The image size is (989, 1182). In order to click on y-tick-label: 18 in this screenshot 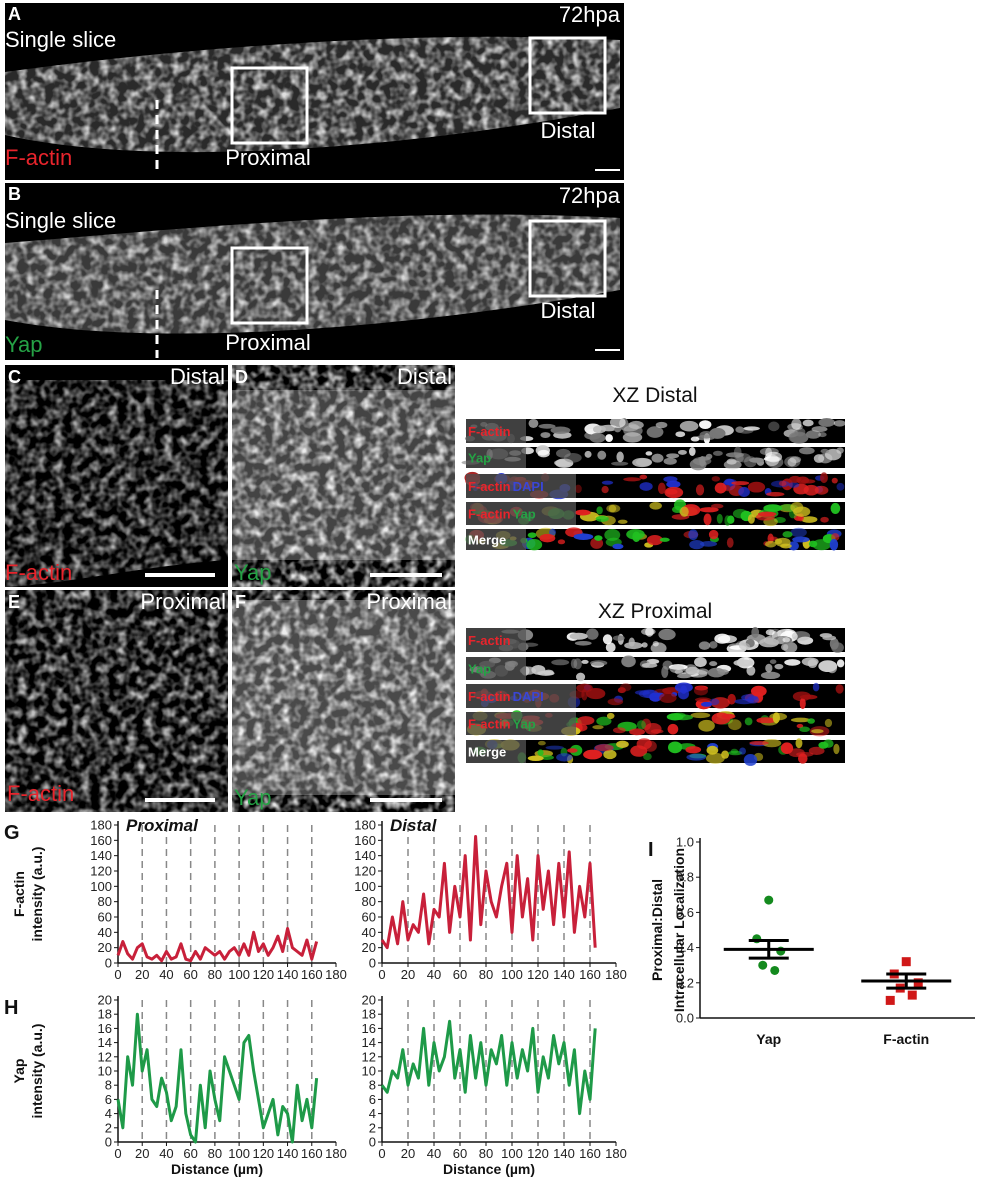, I will do `click(105, 1014)`.